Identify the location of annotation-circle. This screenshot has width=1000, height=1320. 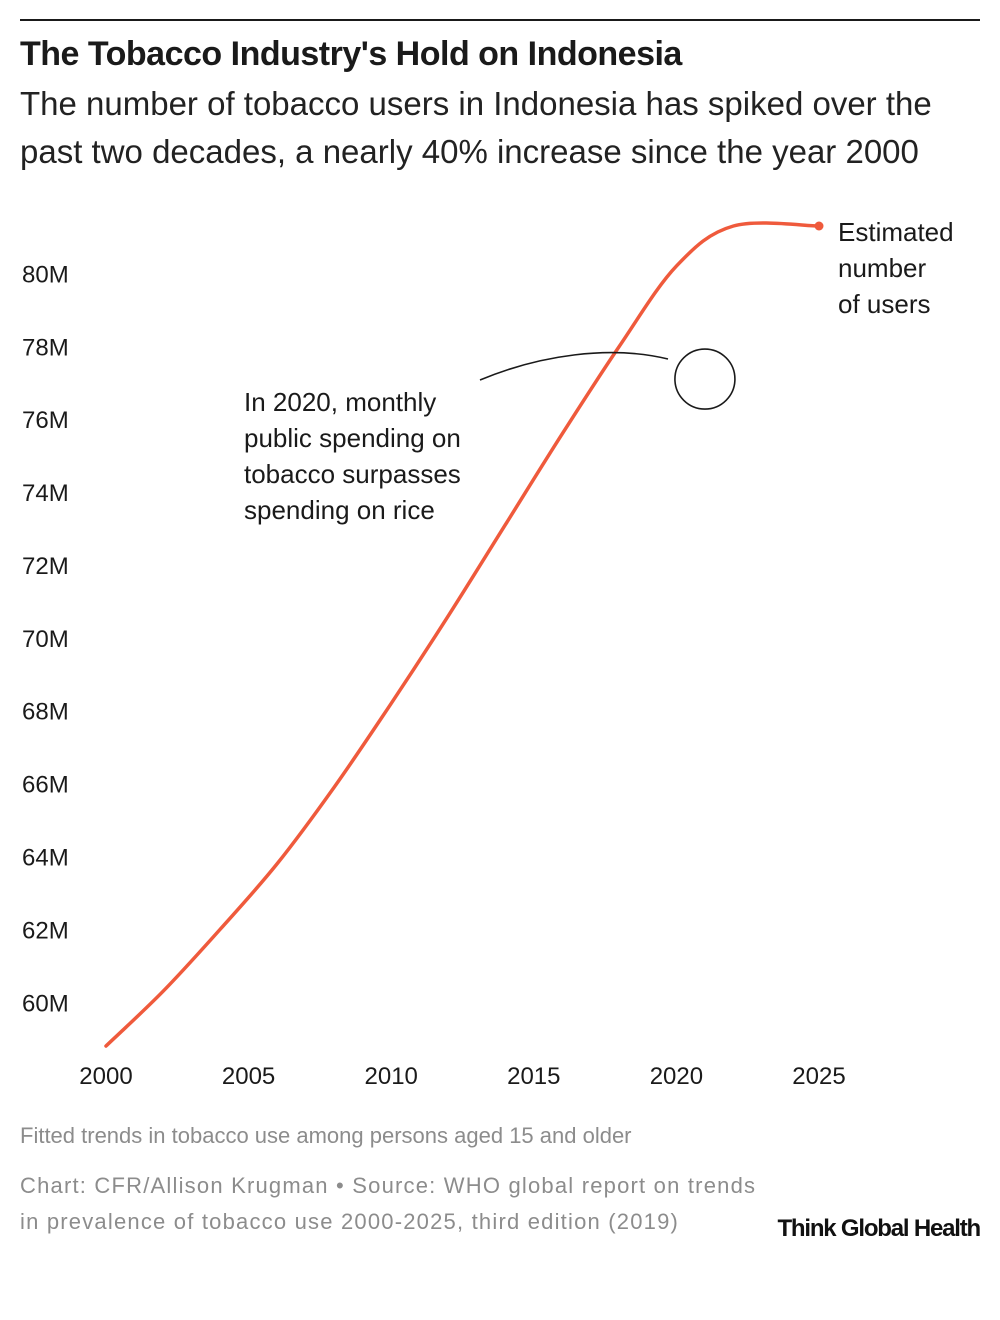
(705, 379).